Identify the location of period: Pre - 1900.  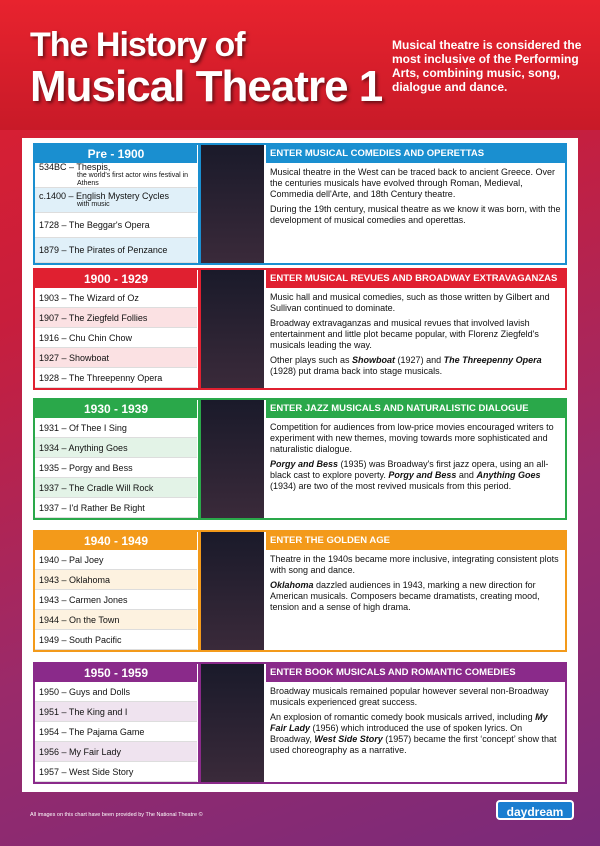
(116, 154).